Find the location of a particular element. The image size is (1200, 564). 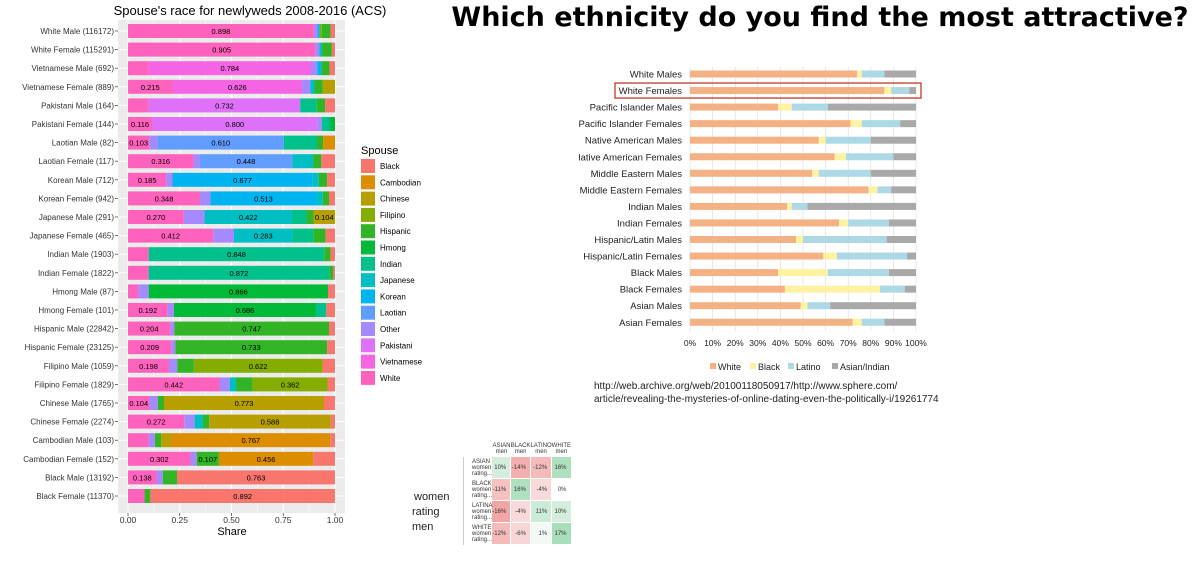

left-row-label: White Male (116172) is located at coordinates (77, 31).